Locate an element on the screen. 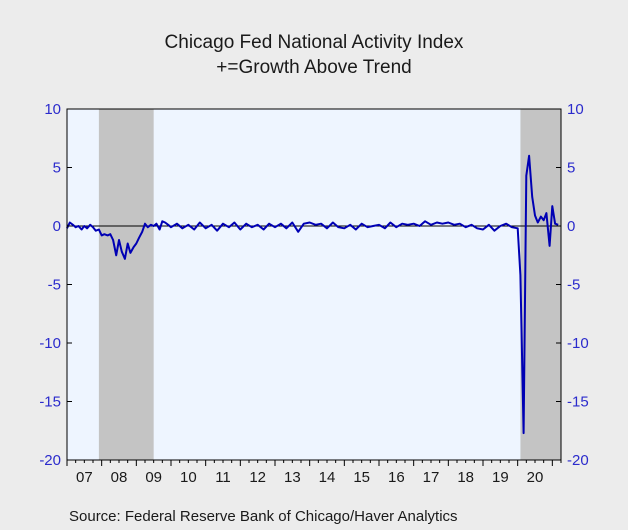 Image resolution: width=628 pixels, height=530 pixels. x-tick-label: 15 is located at coordinates (361, 477).